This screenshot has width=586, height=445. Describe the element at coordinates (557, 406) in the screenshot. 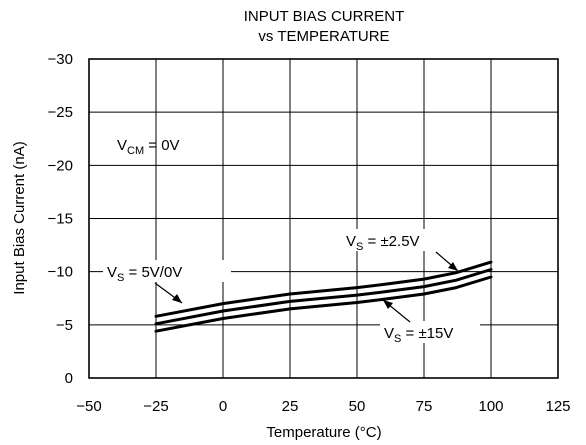

I see `x-tick-label: 125` at that location.